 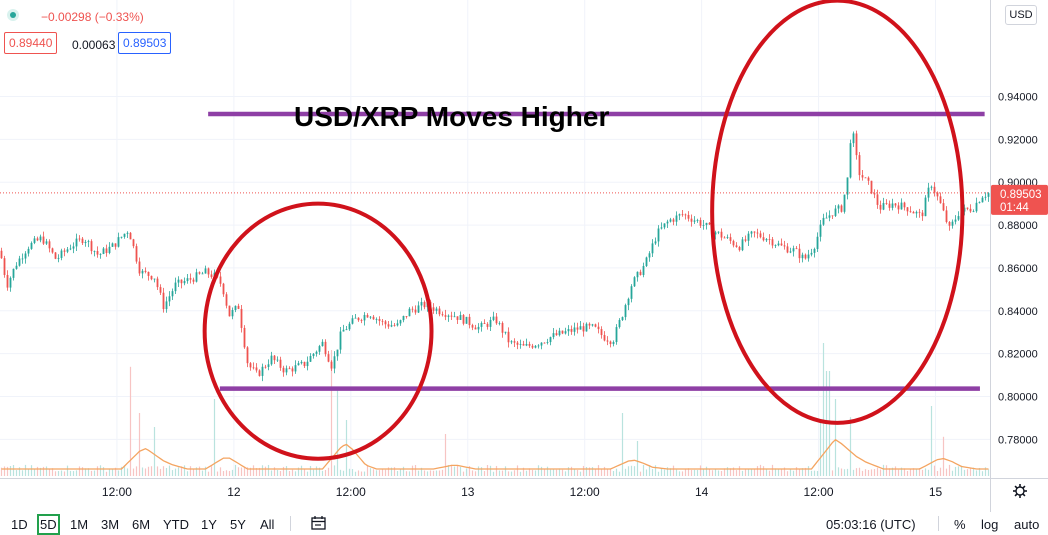 What do you see at coordinates (1020, 491) in the screenshot?
I see `settings-gear-icon` at bounding box center [1020, 491].